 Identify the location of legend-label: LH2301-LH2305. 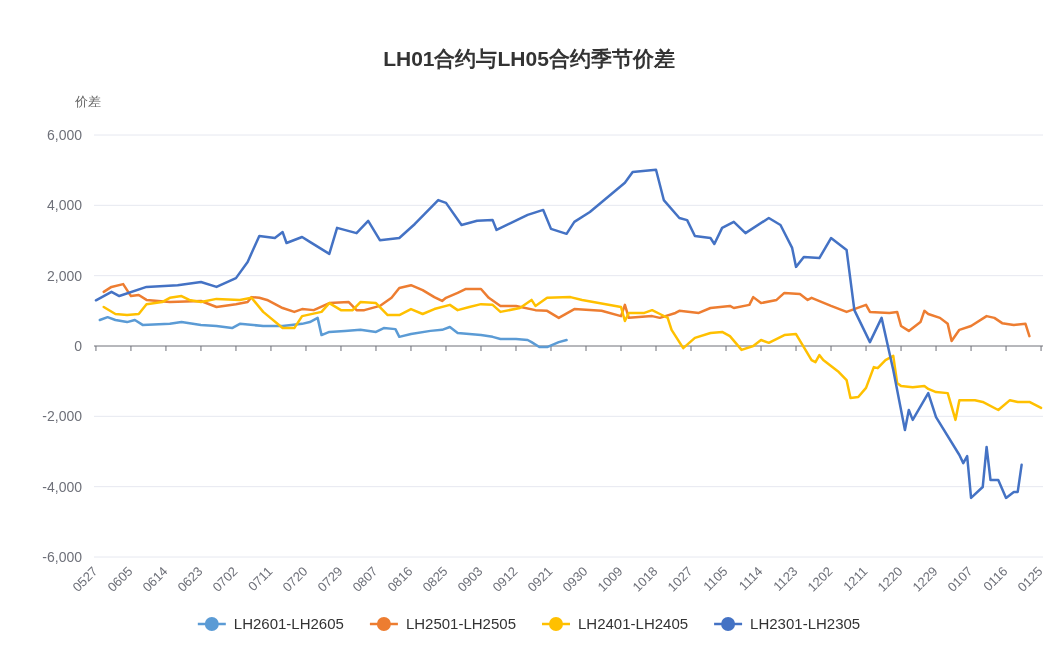
(805, 623).